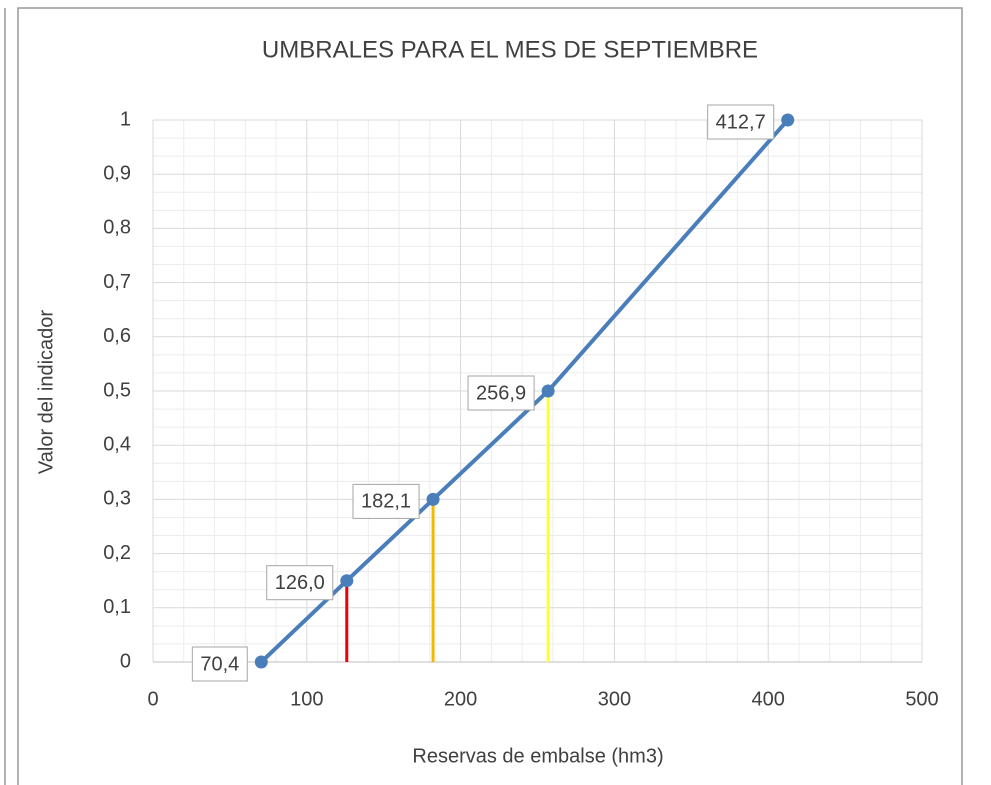 Image resolution: width=991 pixels, height=785 pixels. Describe the element at coordinates (768, 699) in the screenshot. I see `x-tick-label: 400` at that location.